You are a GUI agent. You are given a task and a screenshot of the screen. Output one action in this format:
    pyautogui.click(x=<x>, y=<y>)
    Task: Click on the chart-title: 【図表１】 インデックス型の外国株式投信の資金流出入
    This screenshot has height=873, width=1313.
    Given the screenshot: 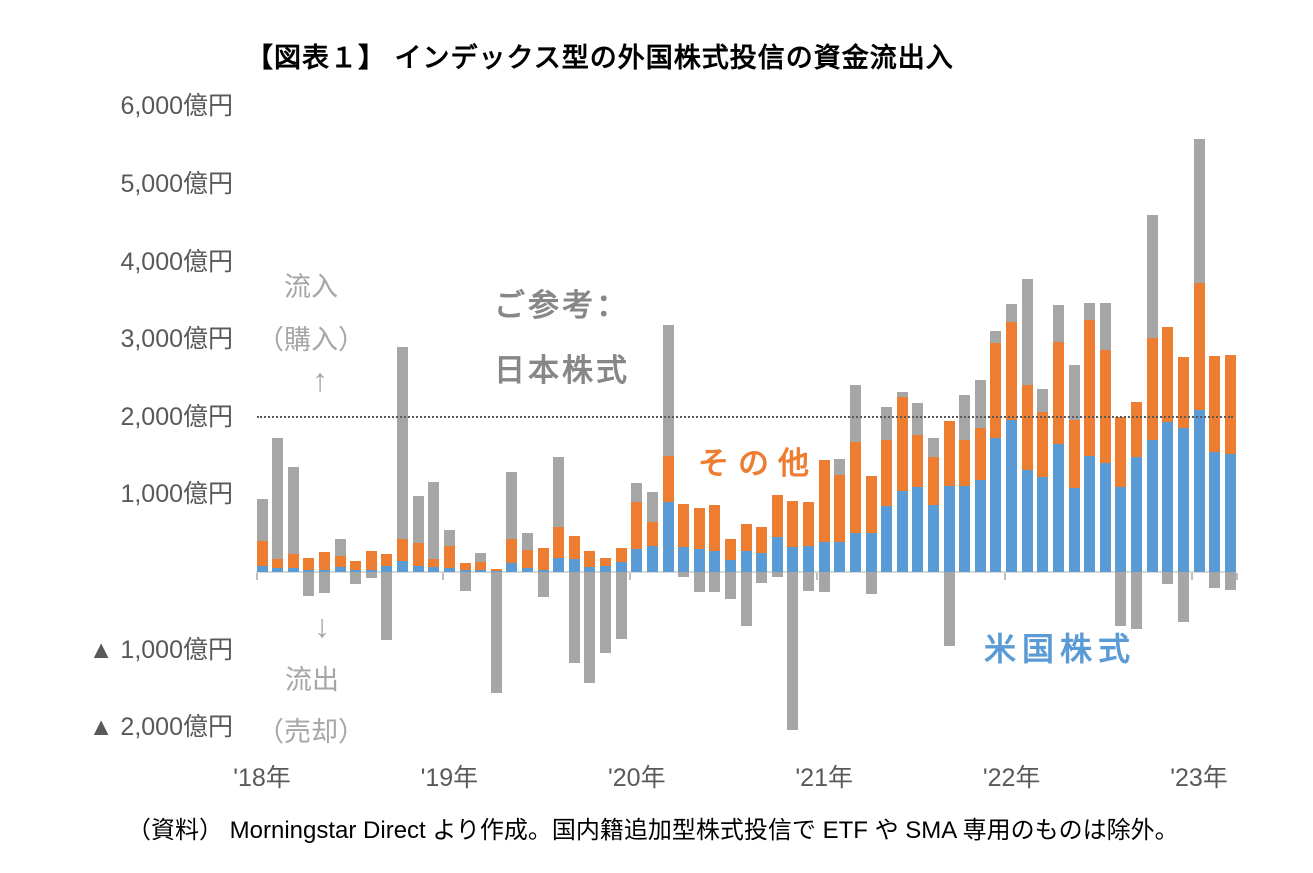 What is the action you would take?
    pyautogui.click(x=600, y=58)
    